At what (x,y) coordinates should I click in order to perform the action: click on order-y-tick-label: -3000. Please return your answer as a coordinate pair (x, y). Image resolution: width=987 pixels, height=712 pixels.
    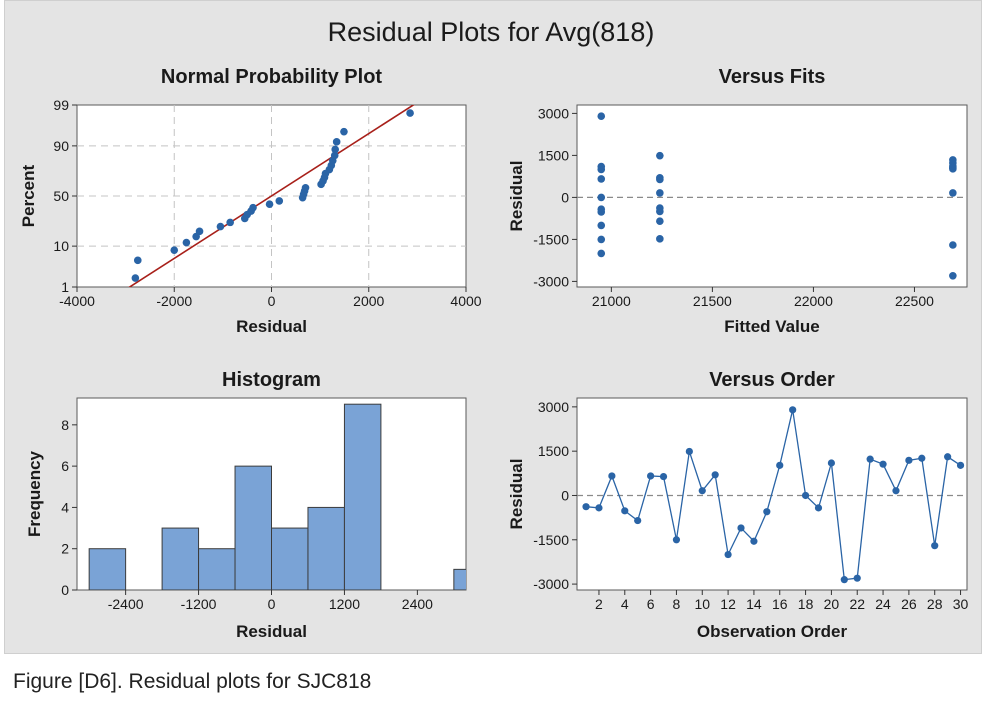
    Looking at the image, I should click on (551, 584).